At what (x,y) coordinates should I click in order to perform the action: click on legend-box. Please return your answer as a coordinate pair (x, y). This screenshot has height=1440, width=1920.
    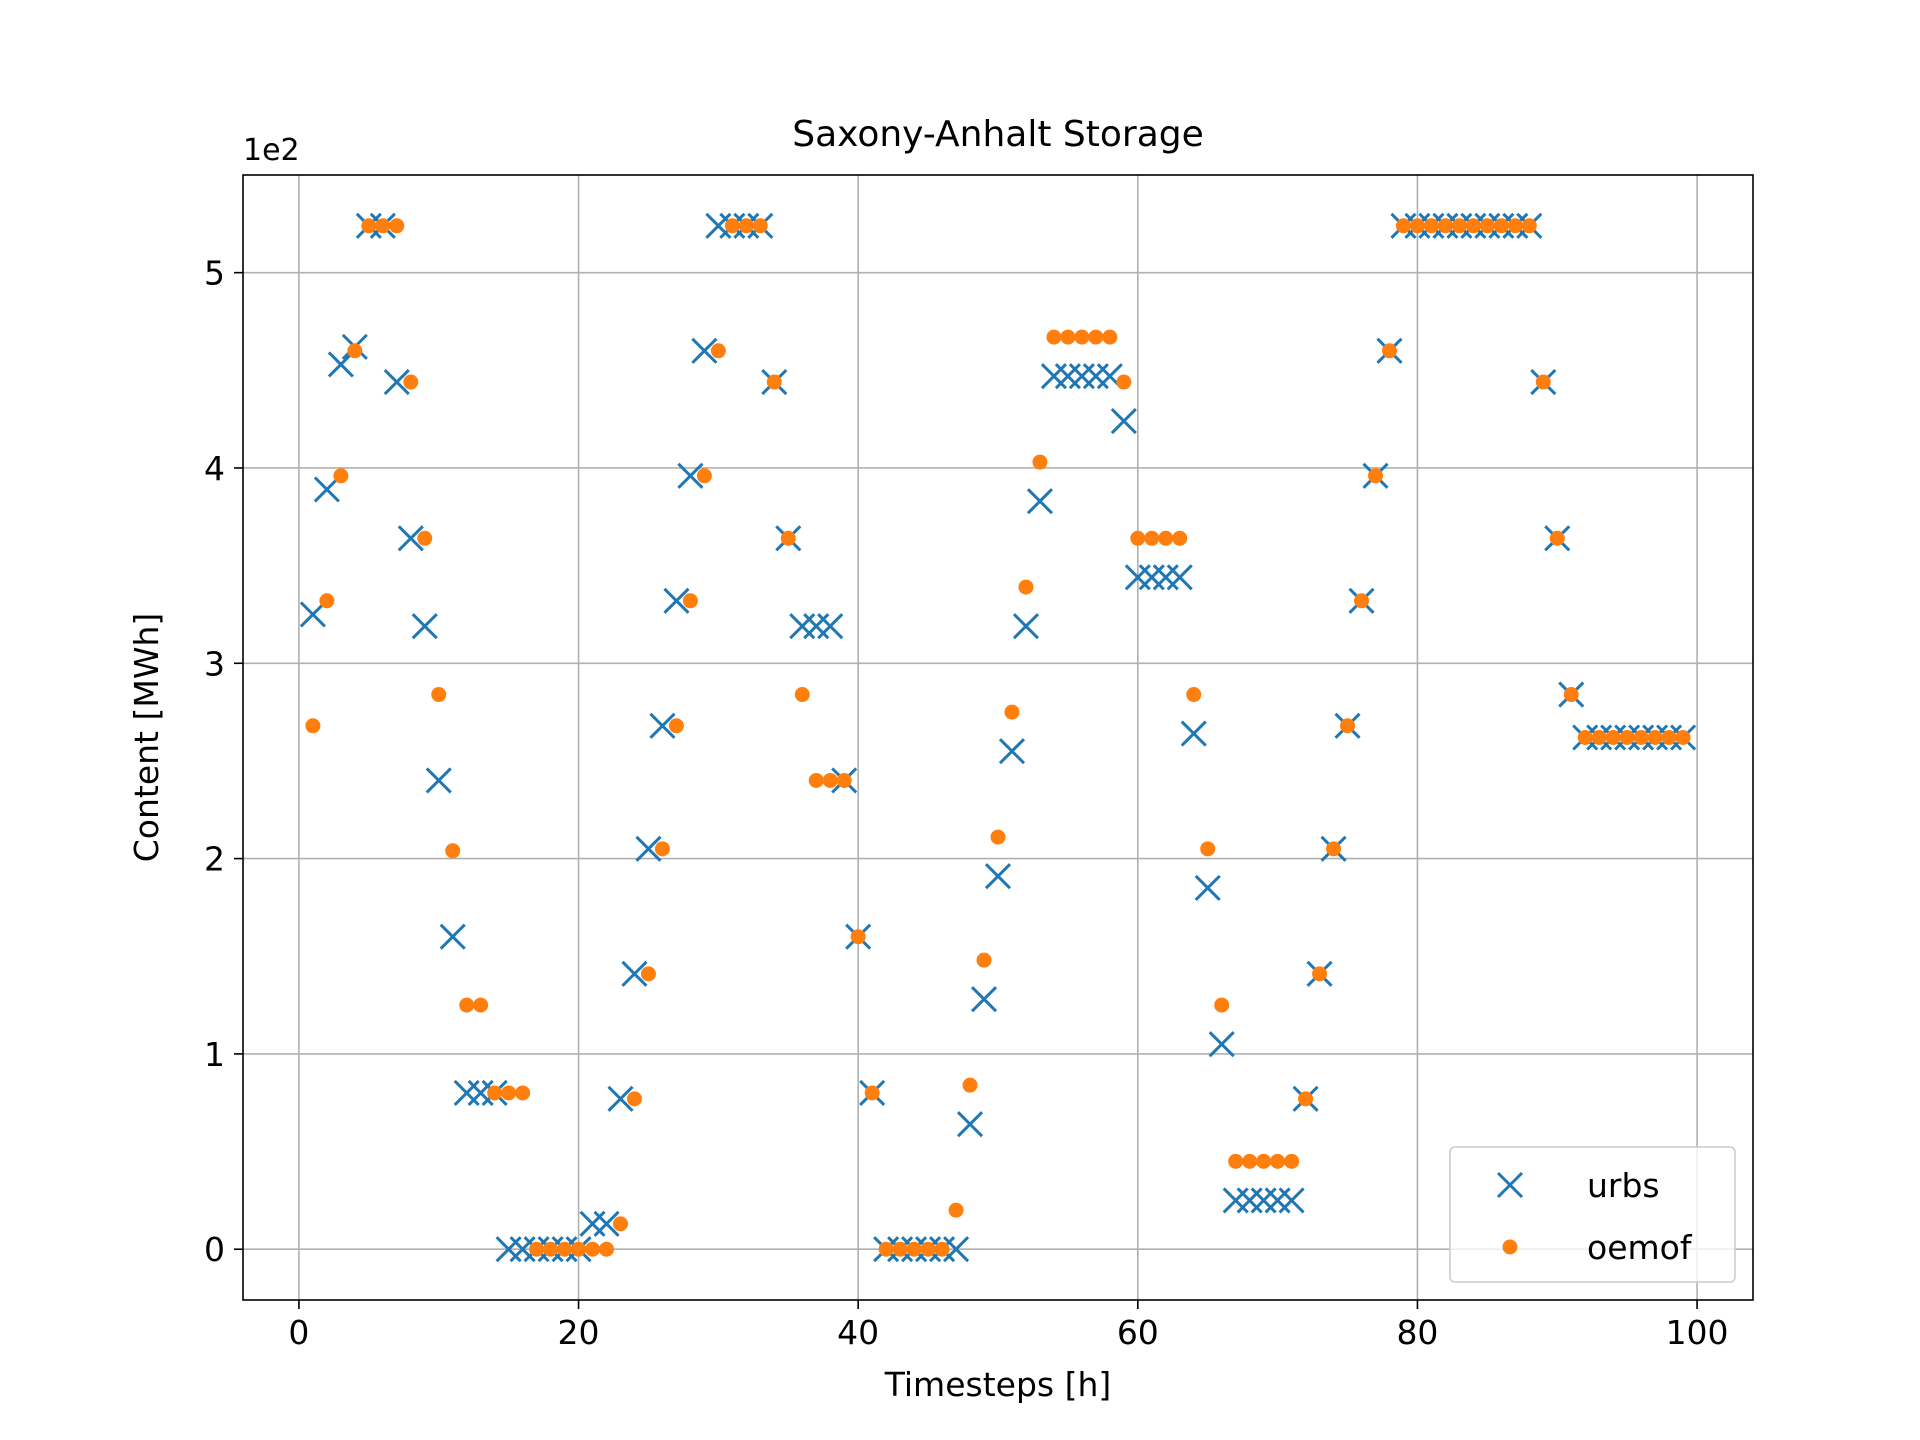
    Looking at the image, I should click on (1592, 1214).